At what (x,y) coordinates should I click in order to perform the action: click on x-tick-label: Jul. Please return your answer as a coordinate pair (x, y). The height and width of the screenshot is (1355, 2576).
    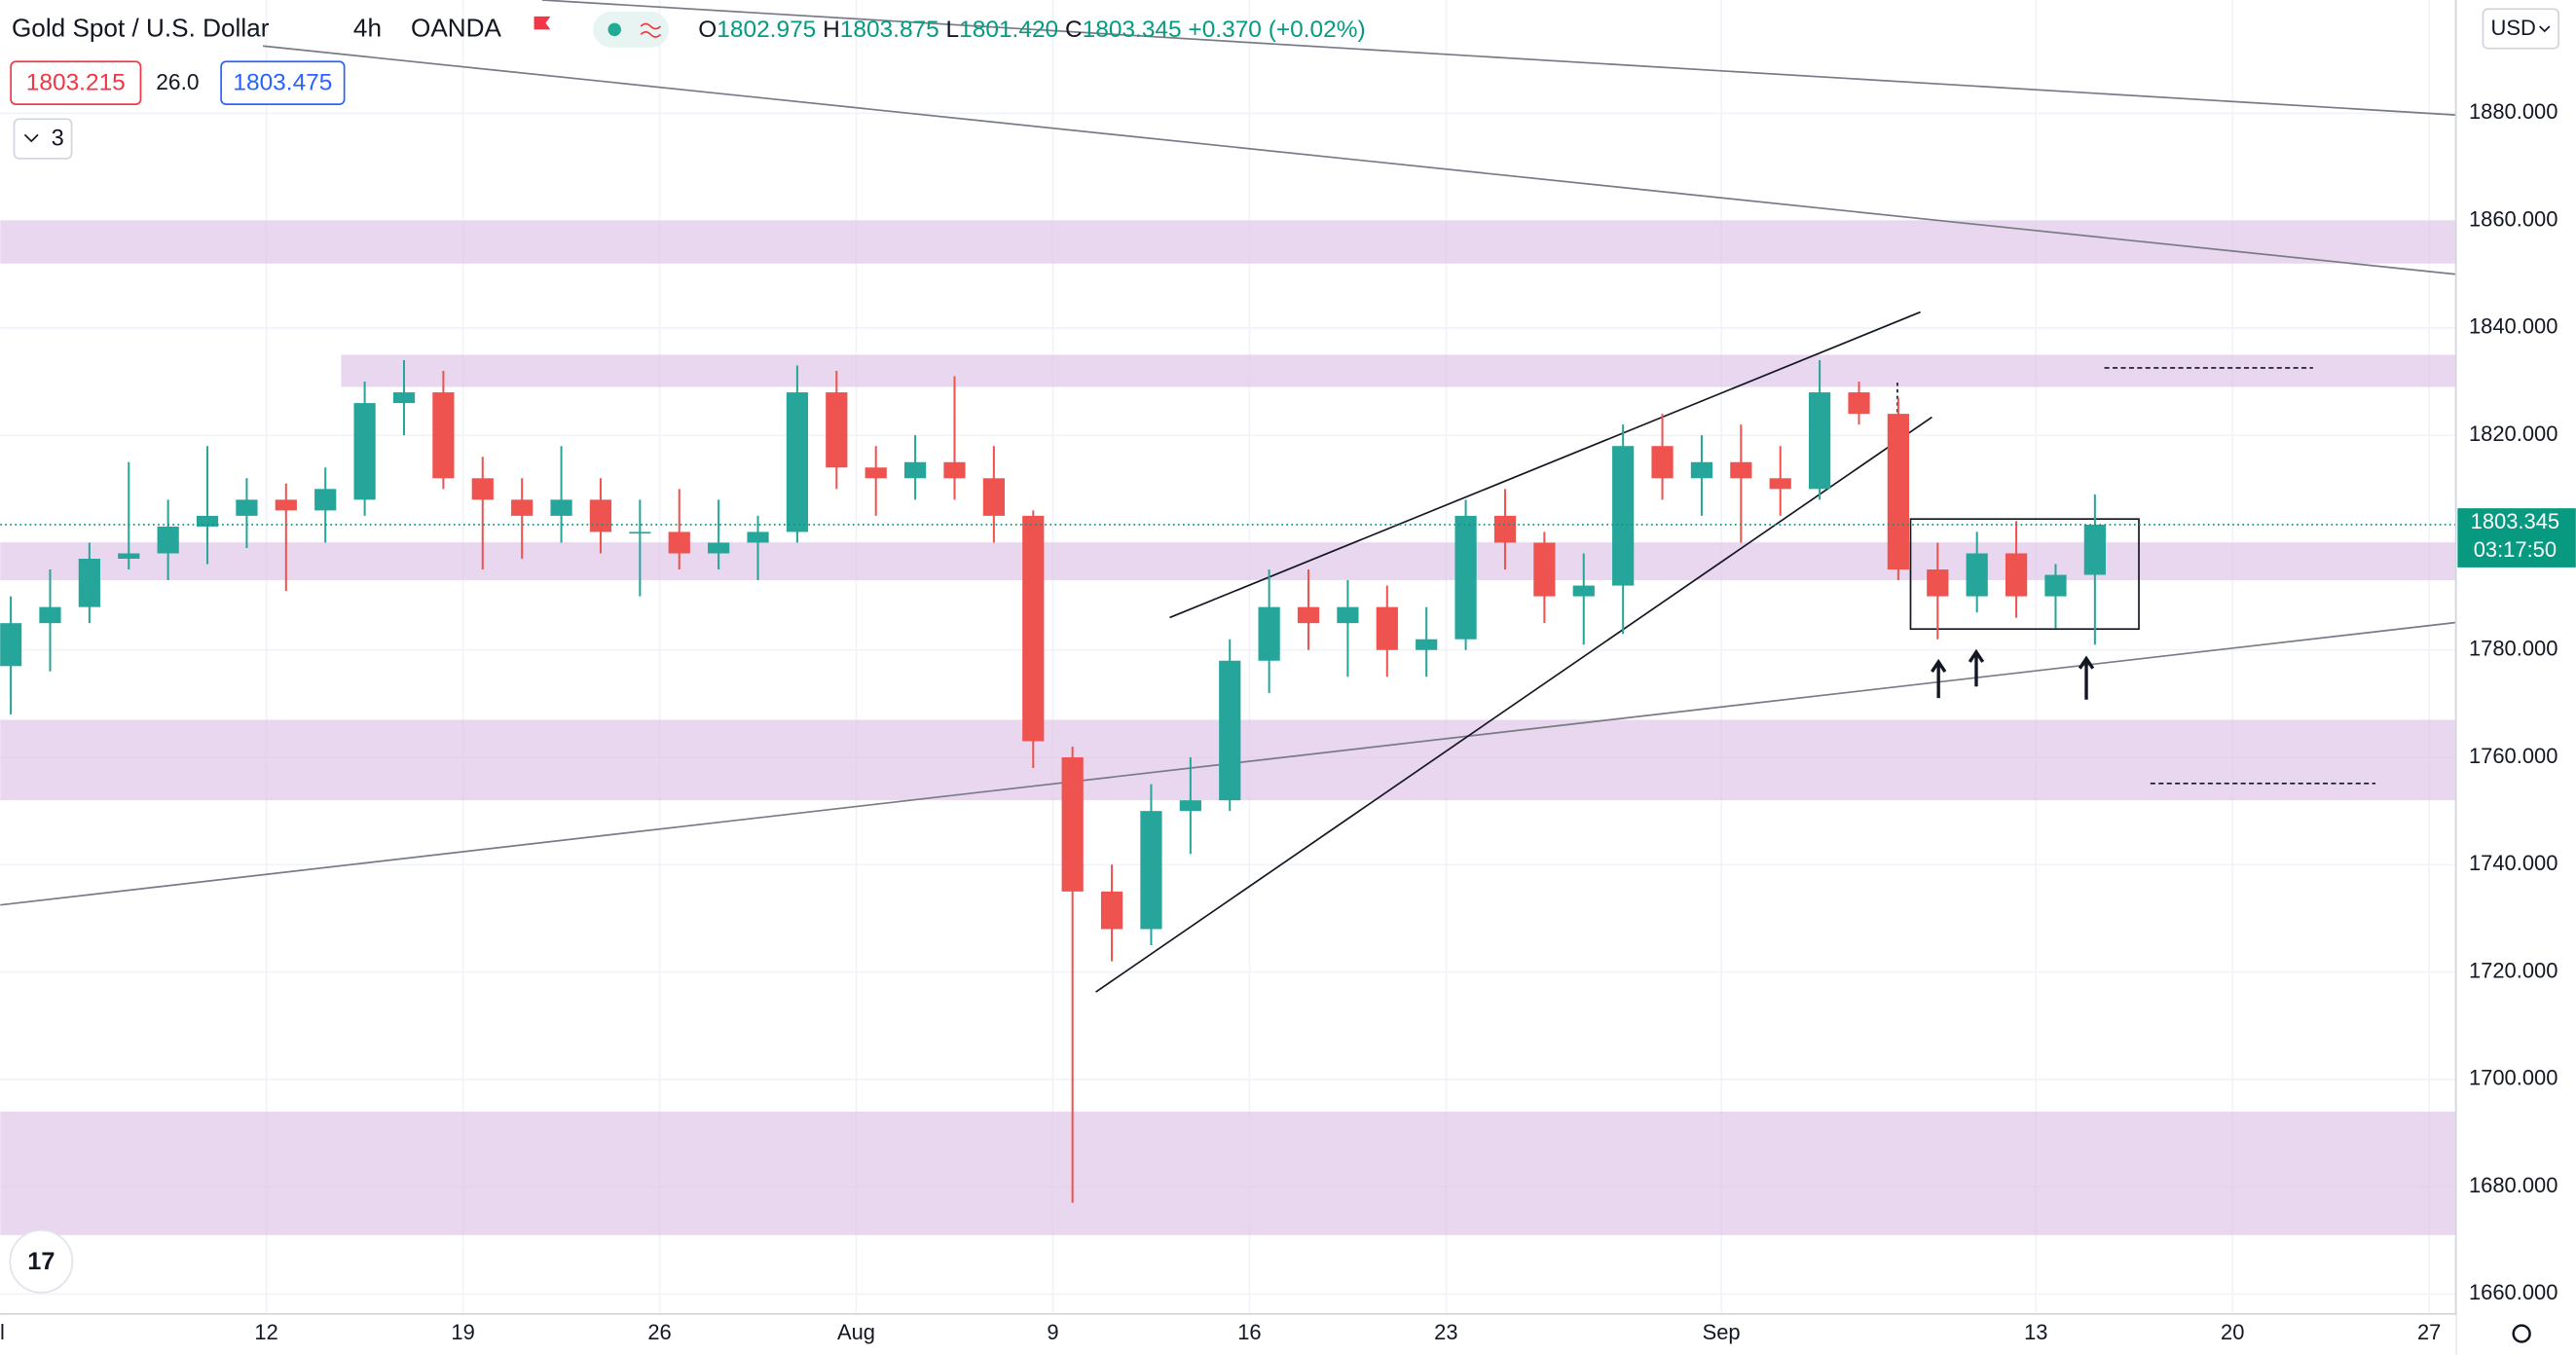
    Looking at the image, I should click on (2, 1332).